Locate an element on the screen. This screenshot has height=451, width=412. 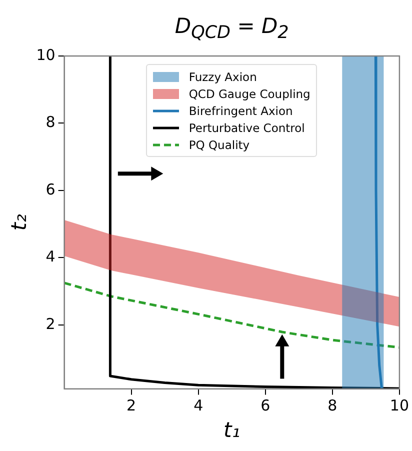
legend-label: Birefringent Axion is located at coordinates (240, 111).